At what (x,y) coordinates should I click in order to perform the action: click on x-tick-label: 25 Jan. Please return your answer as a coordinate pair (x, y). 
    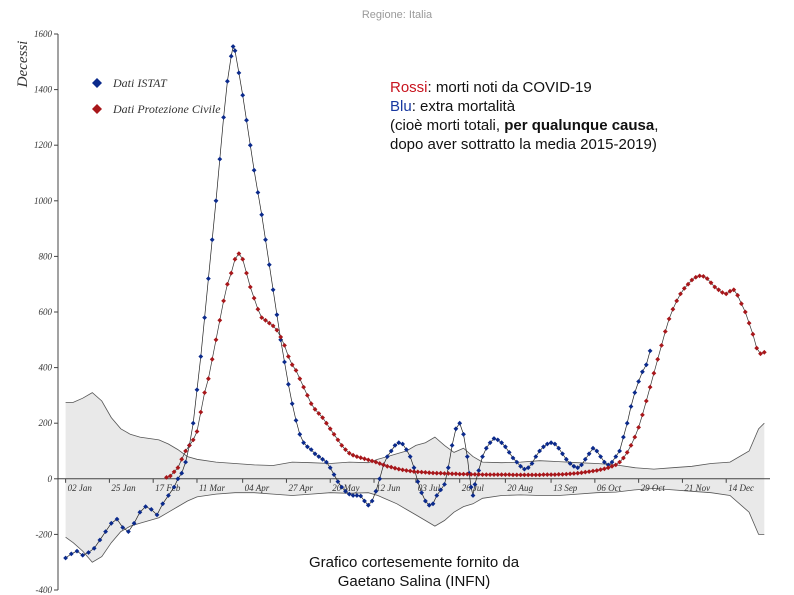
    Looking at the image, I should click on (123, 488).